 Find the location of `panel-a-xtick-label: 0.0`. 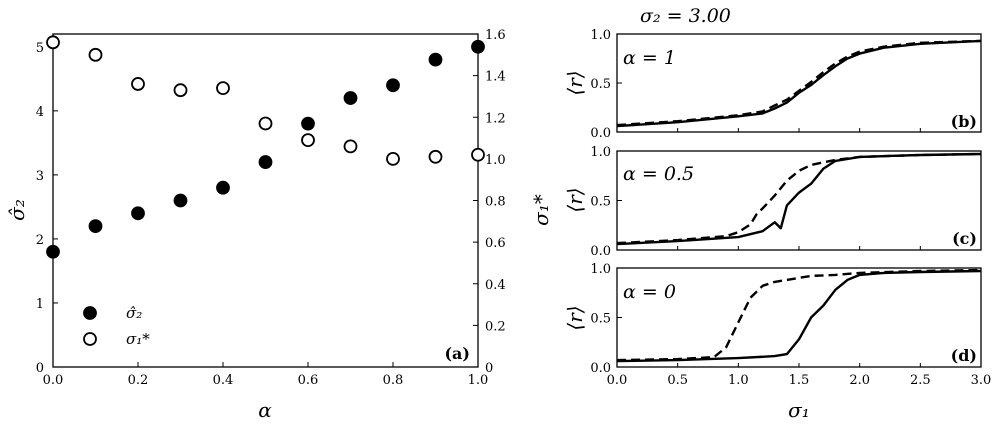

panel-a-xtick-label: 0.0 is located at coordinates (53, 380).